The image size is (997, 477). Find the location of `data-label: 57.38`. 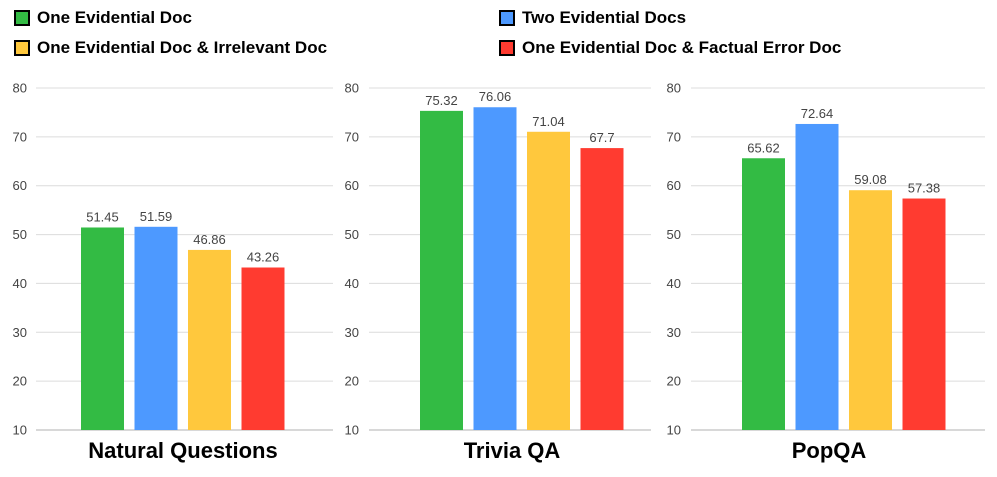

data-label: 57.38 is located at coordinates (924, 188).